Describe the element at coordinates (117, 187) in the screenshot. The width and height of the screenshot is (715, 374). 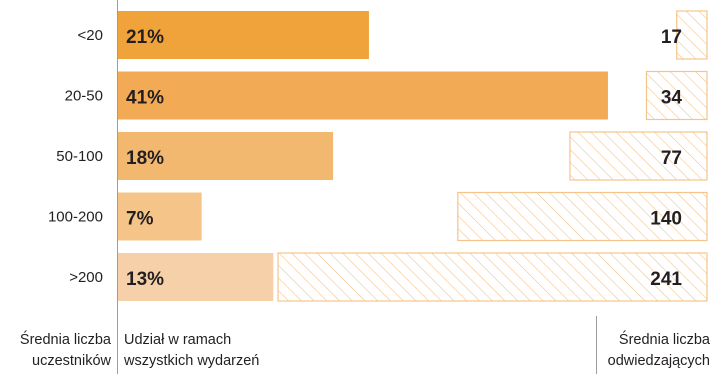
I see `axis-divider-left` at that location.